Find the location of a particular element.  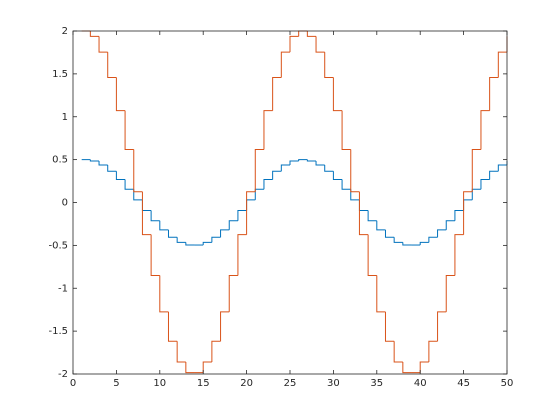

y-tick-label: 2 is located at coordinates (65, 31).